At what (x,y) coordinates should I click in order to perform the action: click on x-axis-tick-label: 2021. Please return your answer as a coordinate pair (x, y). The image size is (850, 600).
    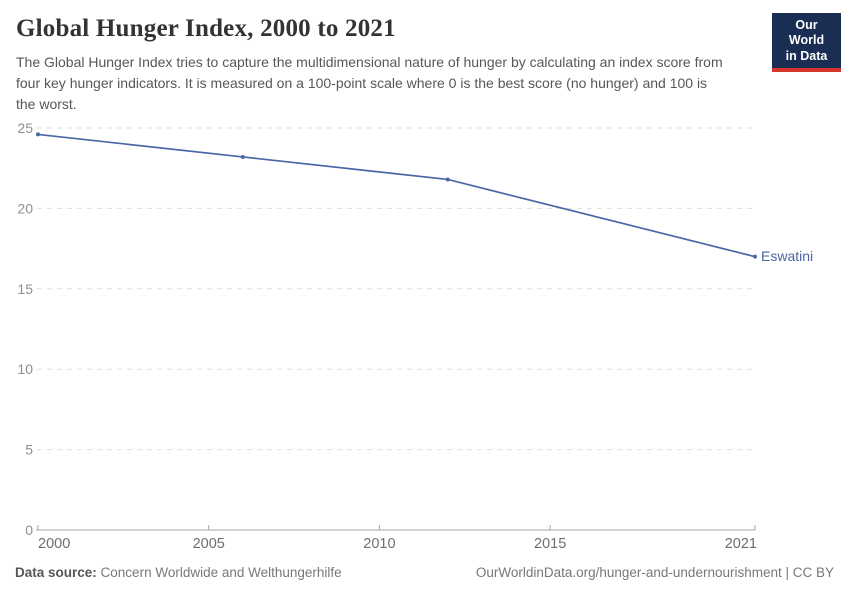
    Looking at the image, I should click on (741, 544).